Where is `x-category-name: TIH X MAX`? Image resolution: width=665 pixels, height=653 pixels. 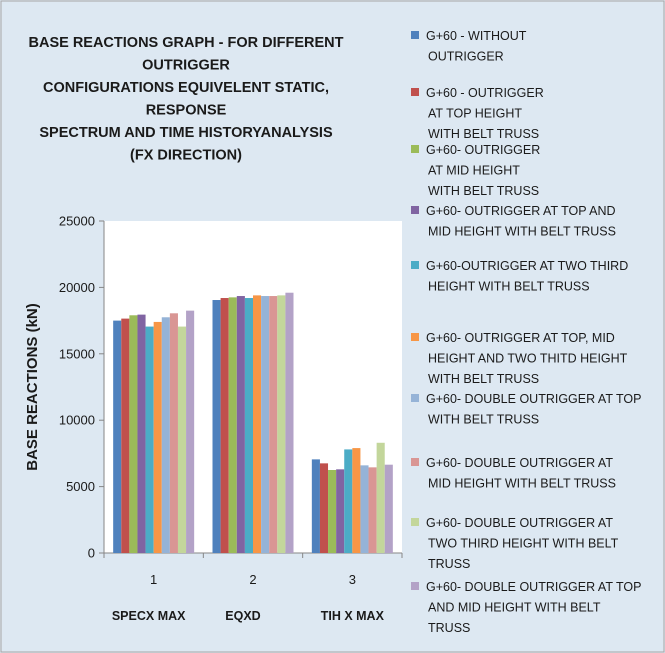 x-category-name: TIH X MAX is located at coordinates (353, 616).